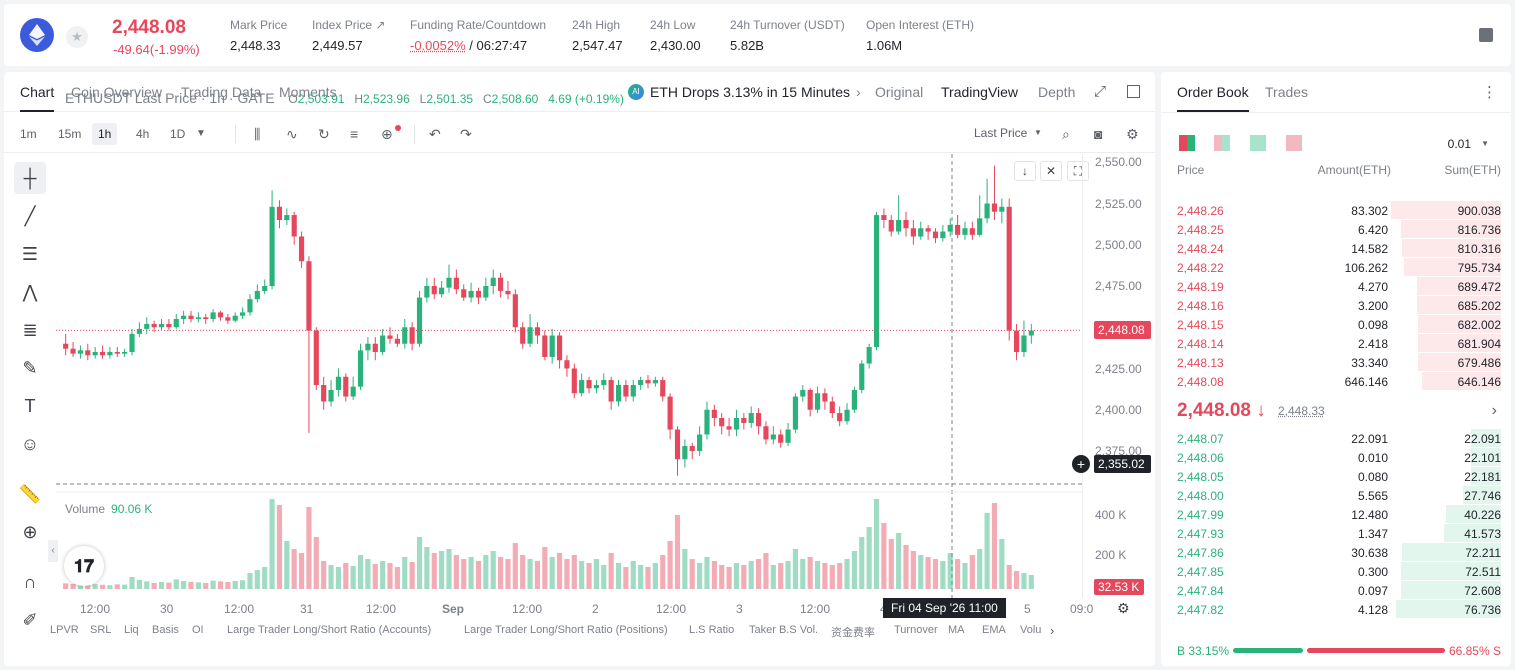 The image size is (1515, 670). What do you see at coordinates (387, 134) in the screenshot?
I see `add-alert-icon: ⊕` at bounding box center [387, 134].